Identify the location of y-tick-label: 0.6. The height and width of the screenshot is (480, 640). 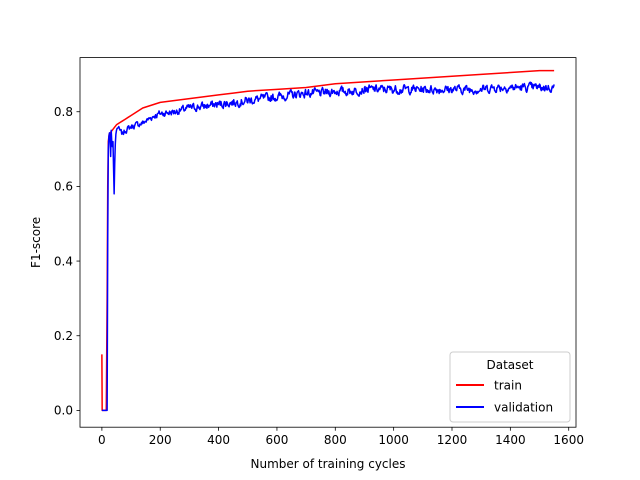
(63, 187).